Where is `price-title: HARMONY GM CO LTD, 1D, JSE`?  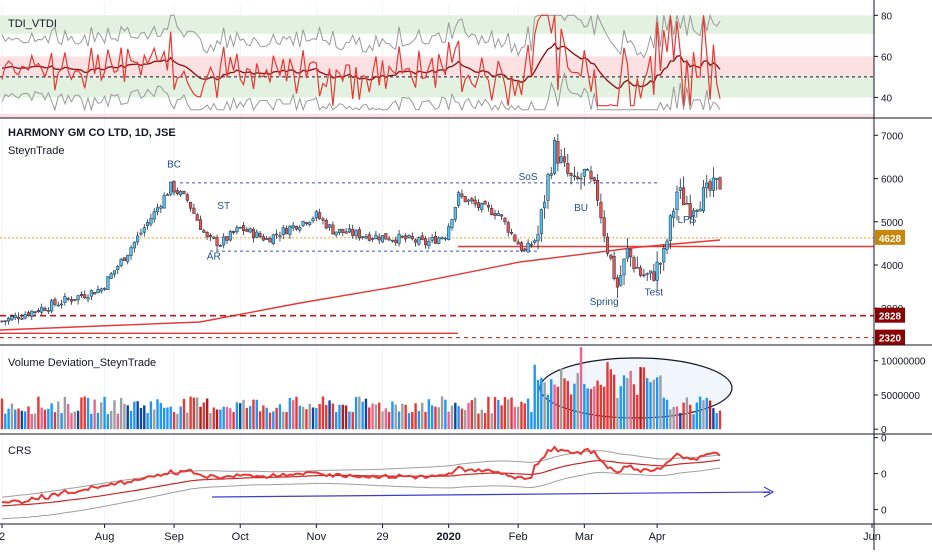
price-title: HARMONY GM CO LTD, 1D, JSE is located at coordinates (92, 133).